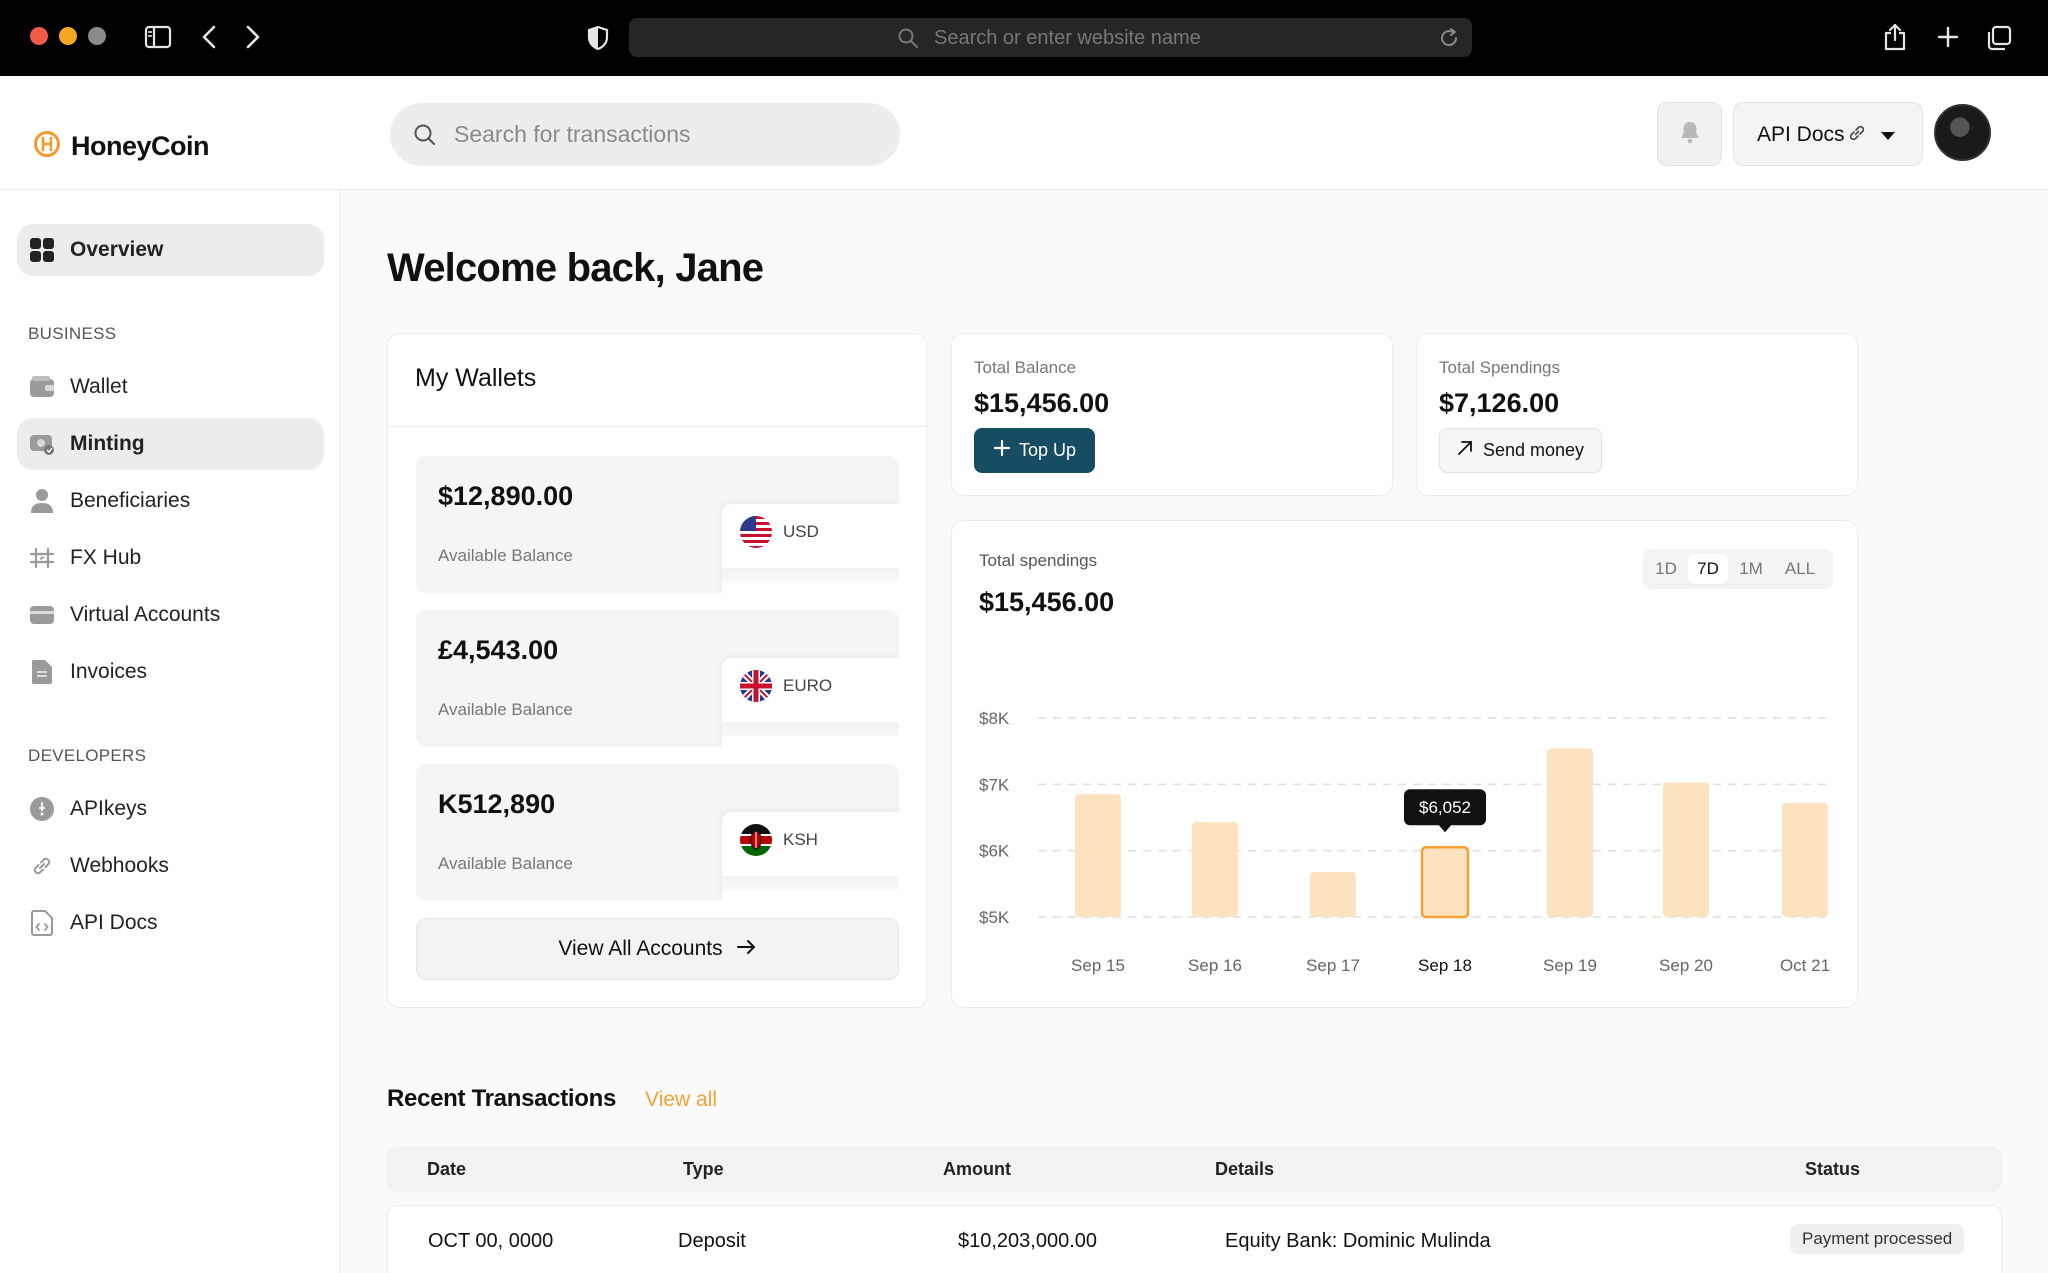  I want to click on sidebar-item-virtual-accounts: Virtual Accounts, so click(170, 615).